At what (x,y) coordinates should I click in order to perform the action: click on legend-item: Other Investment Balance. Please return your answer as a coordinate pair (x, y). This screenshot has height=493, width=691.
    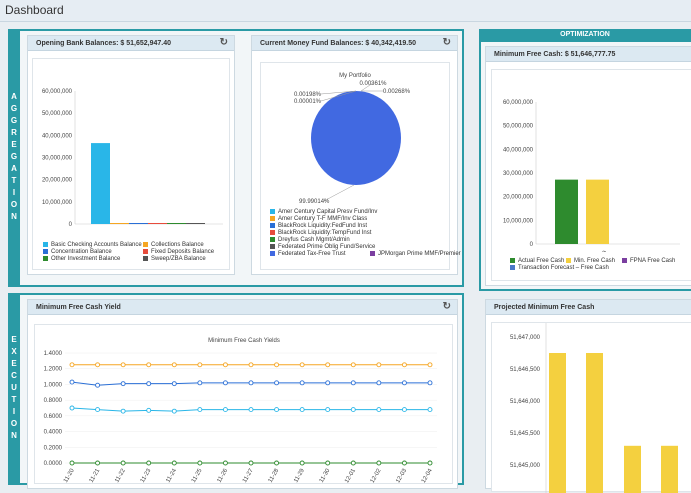
    Looking at the image, I should click on (81, 259).